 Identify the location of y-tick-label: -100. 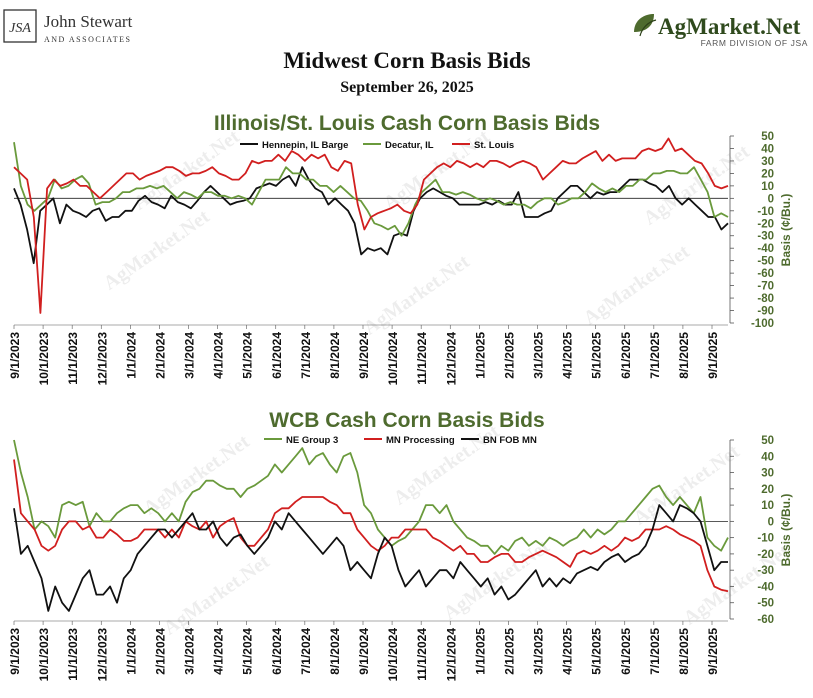
(762, 324).